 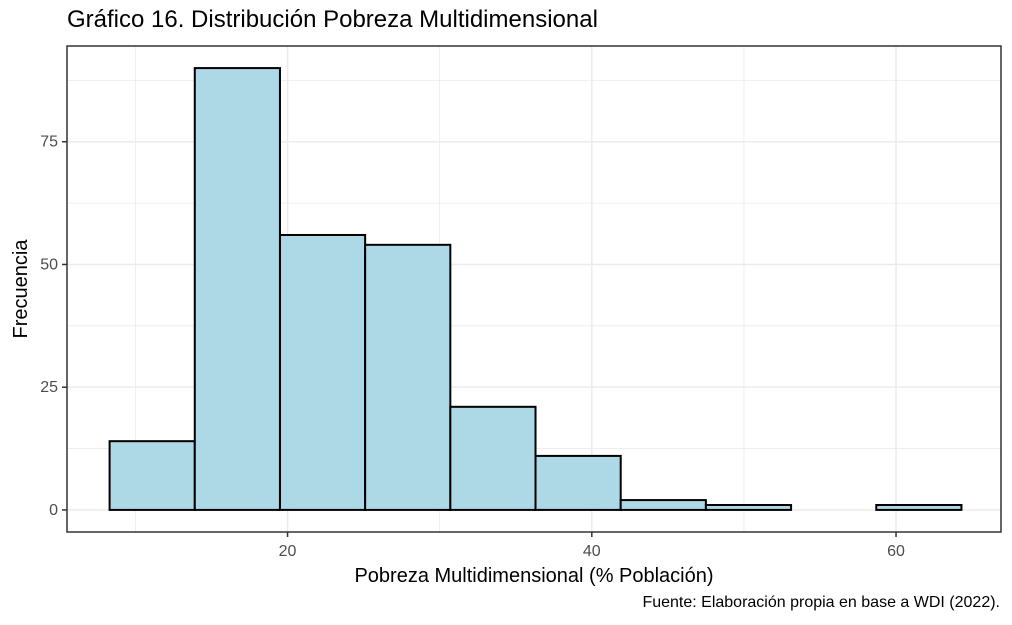 I want to click on y-tick-label: 0, so click(x=53, y=510).